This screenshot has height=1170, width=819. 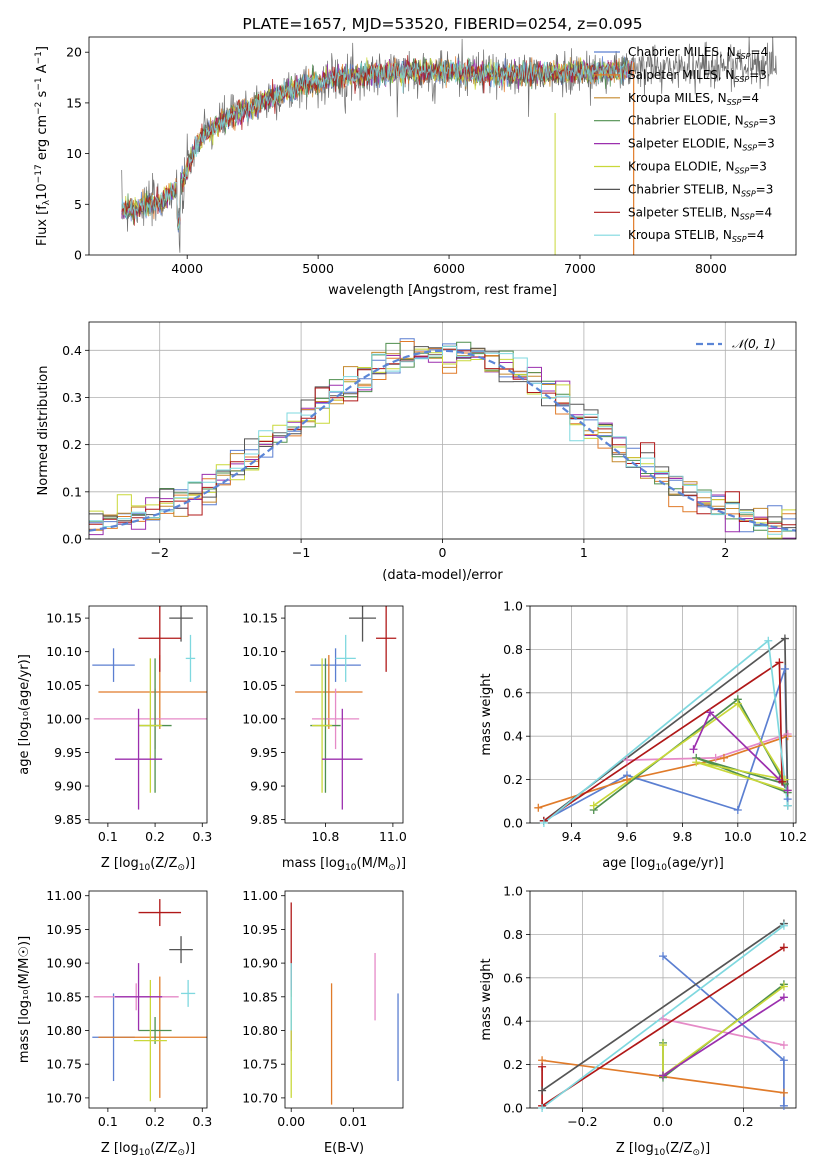 What do you see at coordinates (43, 431) in the screenshot?
I see `y-axis-label: Normed distribution` at bounding box center [43, 431].